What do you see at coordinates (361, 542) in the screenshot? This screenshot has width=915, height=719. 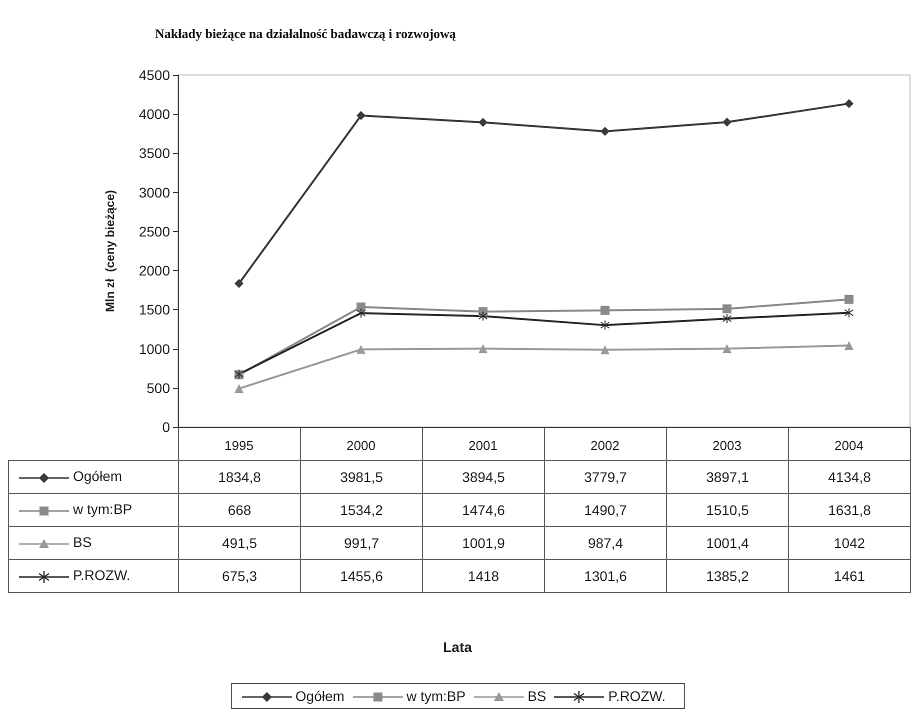 I see `data-label: 991,7` at bounding box center [361, 542].